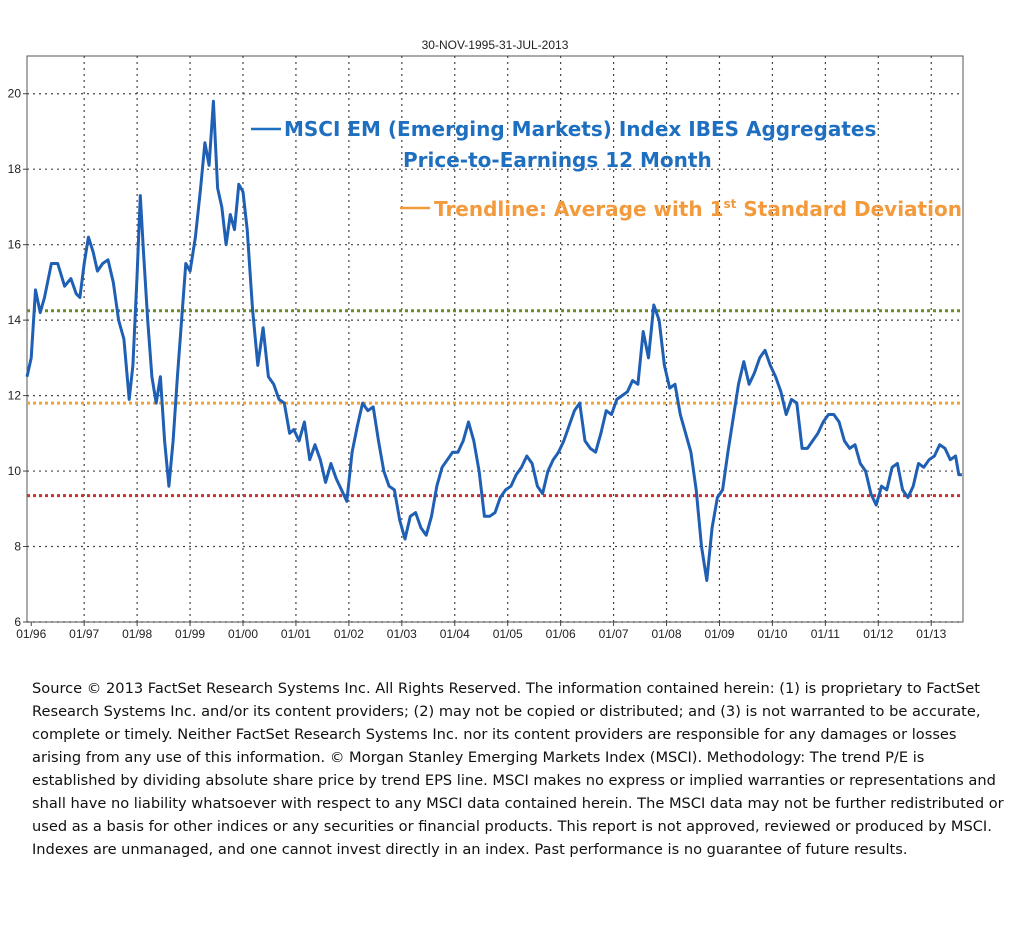 This screenshot has height=942, width=1024. What do you see at coordinates (31, 634) in the screenshot?
I see `x-tick-label: 01/96` at bounding box center [31, 634].